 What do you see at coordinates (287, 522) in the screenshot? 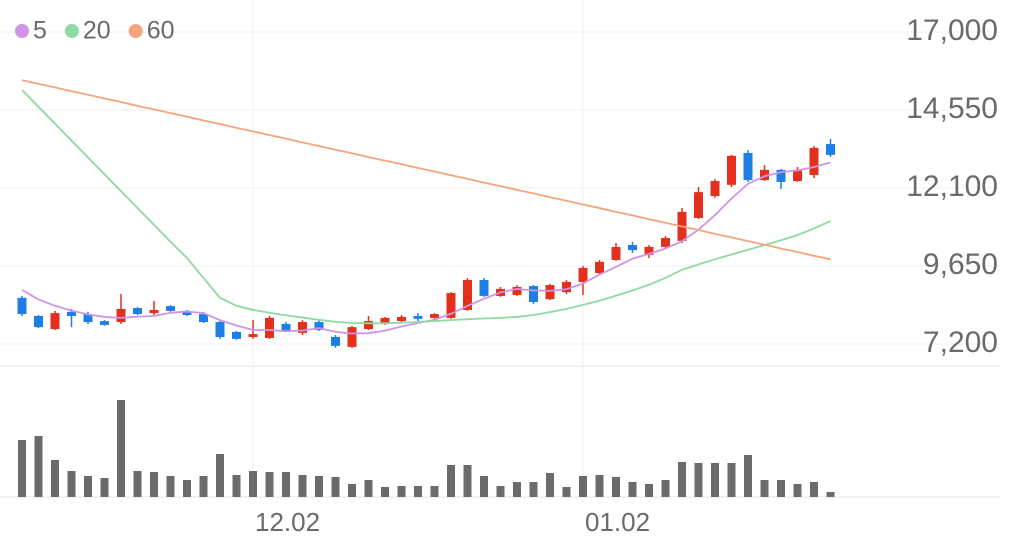
I see `x-tick-label: 12.02` at bounding box center [287, 522].